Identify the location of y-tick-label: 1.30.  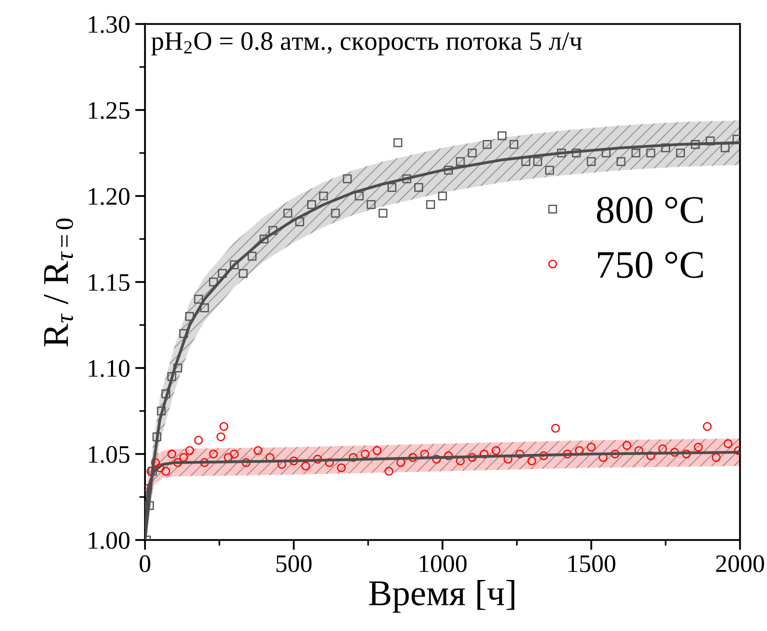
(109, 25).